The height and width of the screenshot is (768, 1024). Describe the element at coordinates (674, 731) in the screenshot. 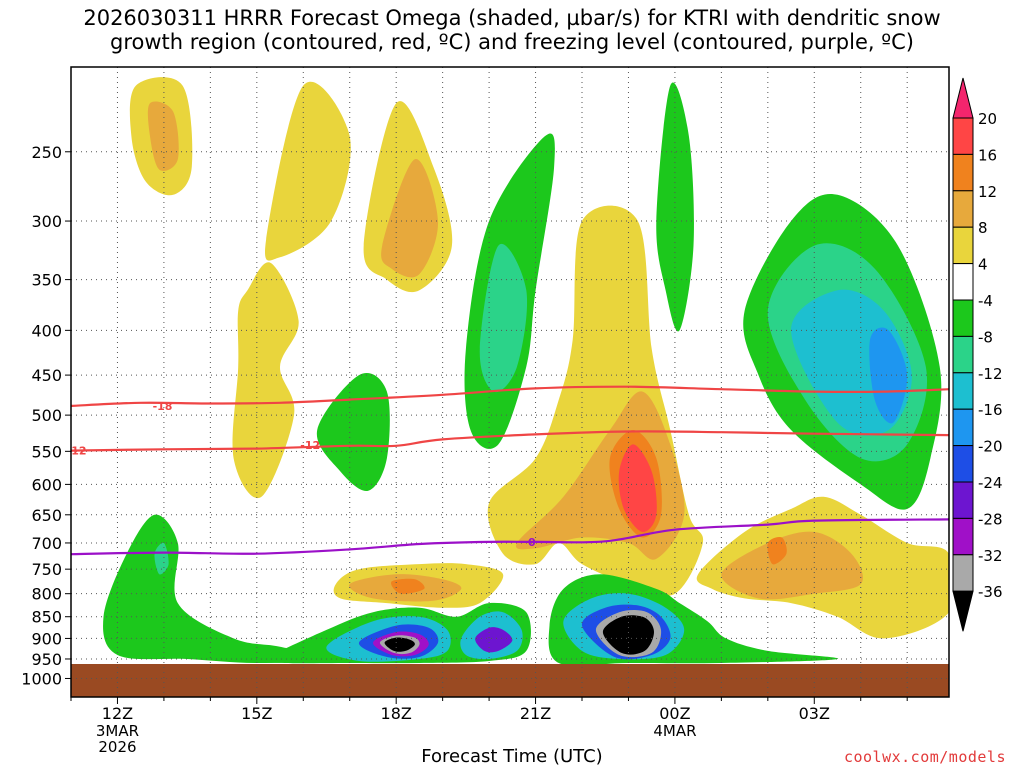

I see `x-tick-sublabel: 4MAR` at that location.